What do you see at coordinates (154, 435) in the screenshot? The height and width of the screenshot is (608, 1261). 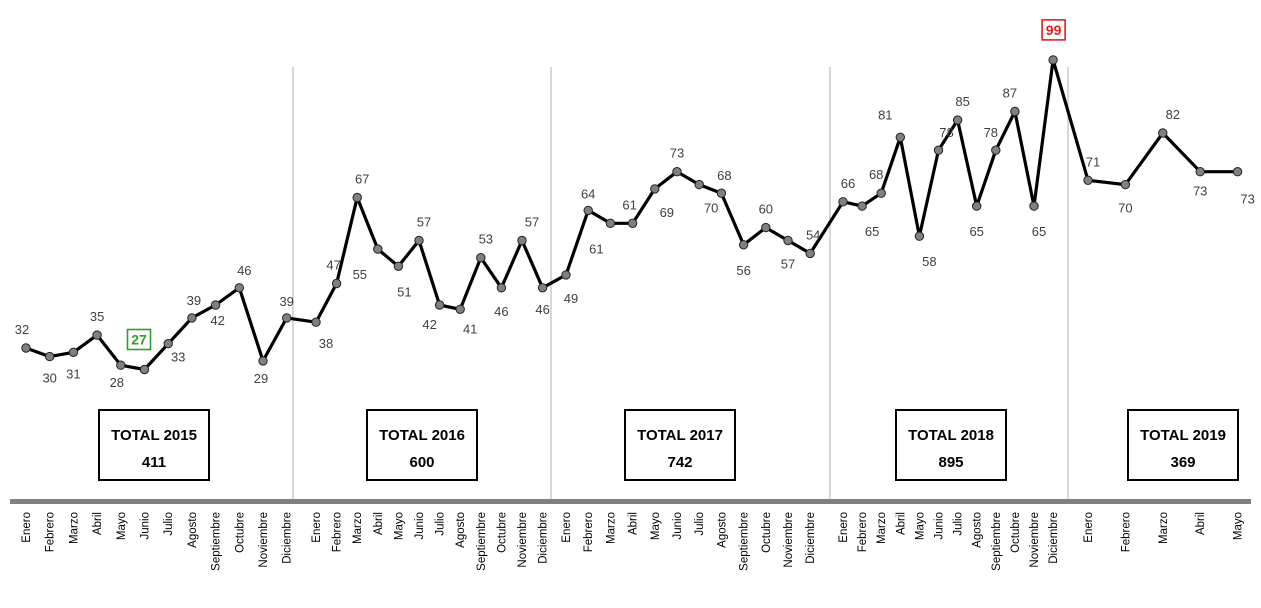 I see `total-title: TOTAL 2015` at bounding box center [154, 435].